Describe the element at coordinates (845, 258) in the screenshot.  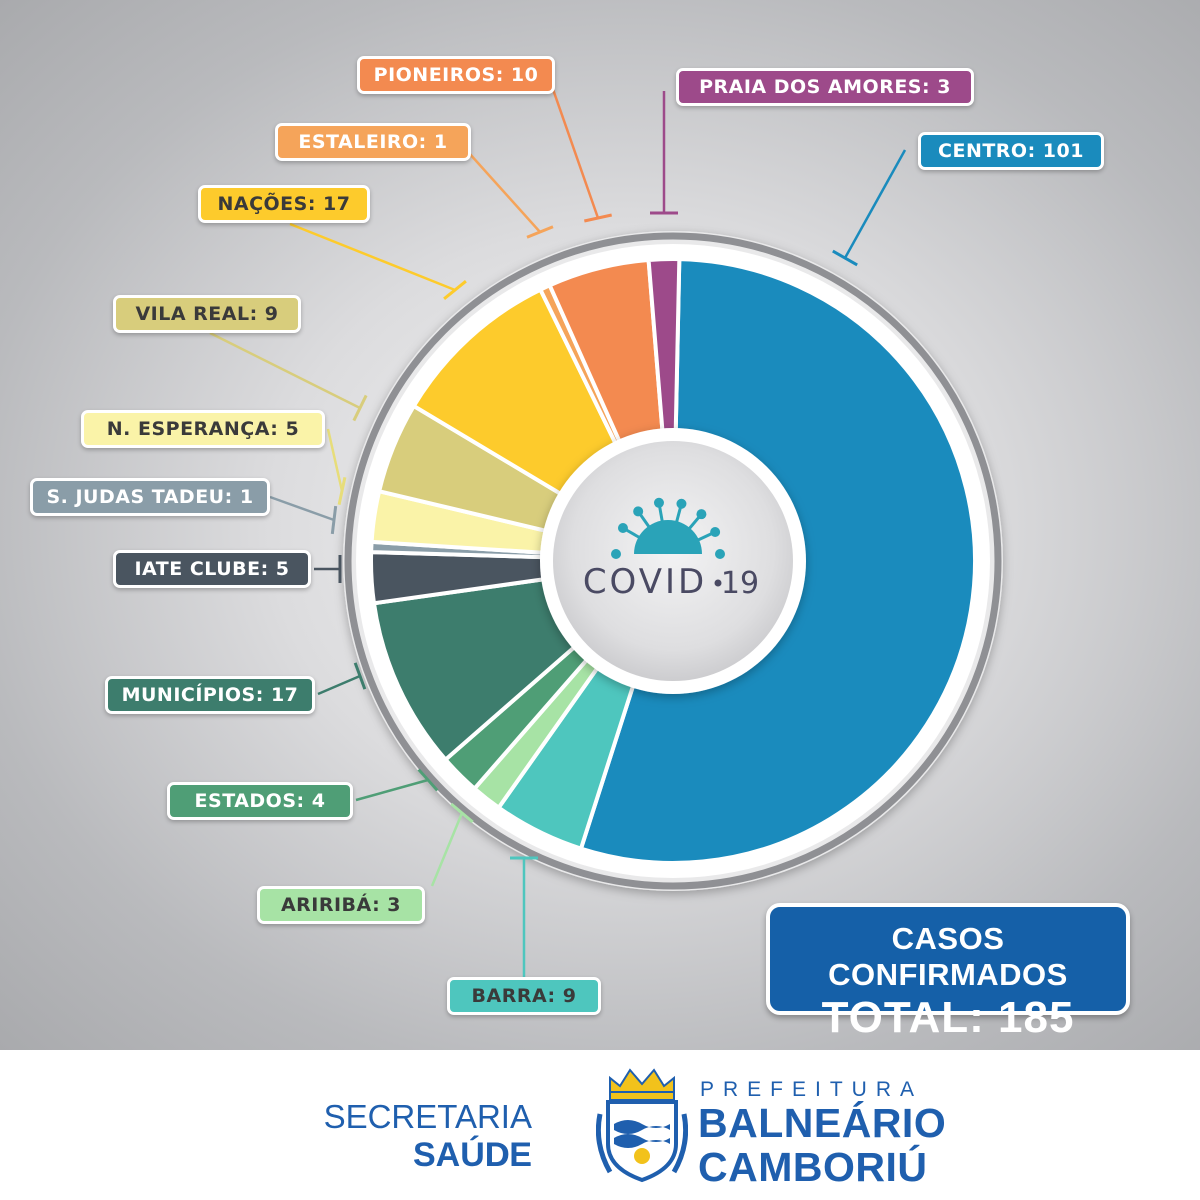
I see `leader-tick-centro` at that location.